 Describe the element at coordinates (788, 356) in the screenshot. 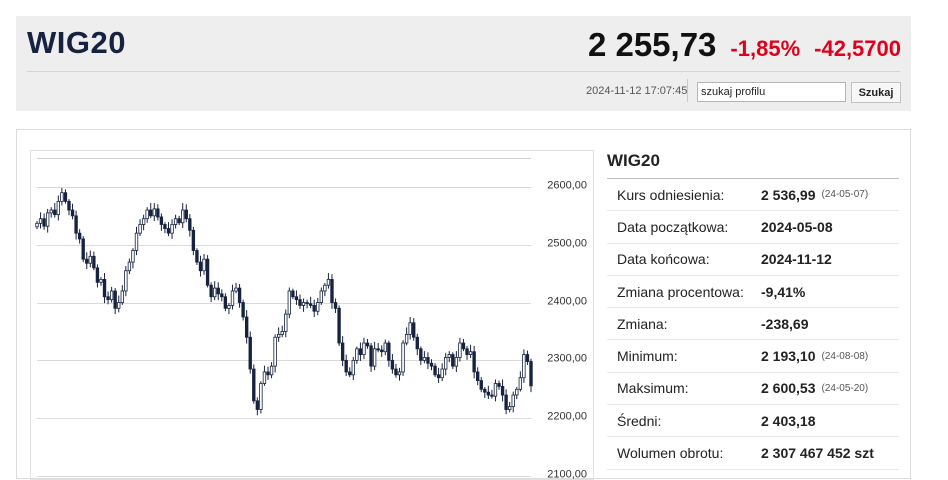

I see `stats-value: 2 193,10` at that location.